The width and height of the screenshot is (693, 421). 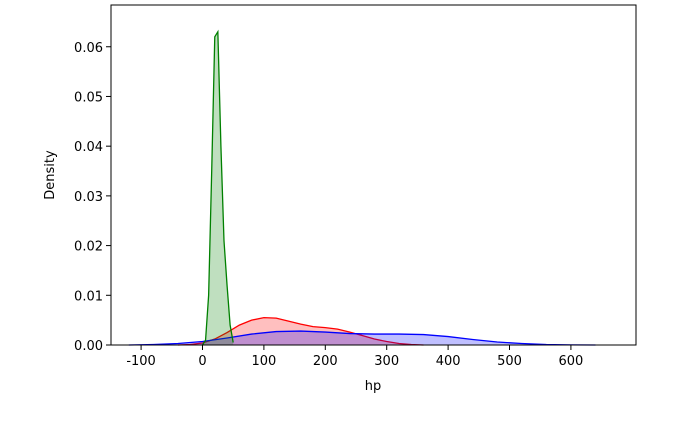 What do you see at coordinates (509, 361) in the screenshot?
I see `x-tick-label: 500` at bounding box center [509, 361].